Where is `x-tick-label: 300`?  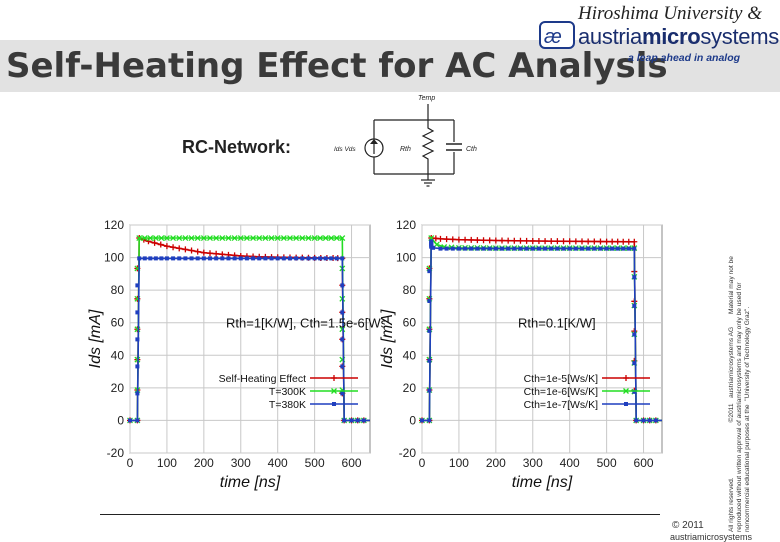 x-tick-label: 300 is located at coordinates (241, 463).